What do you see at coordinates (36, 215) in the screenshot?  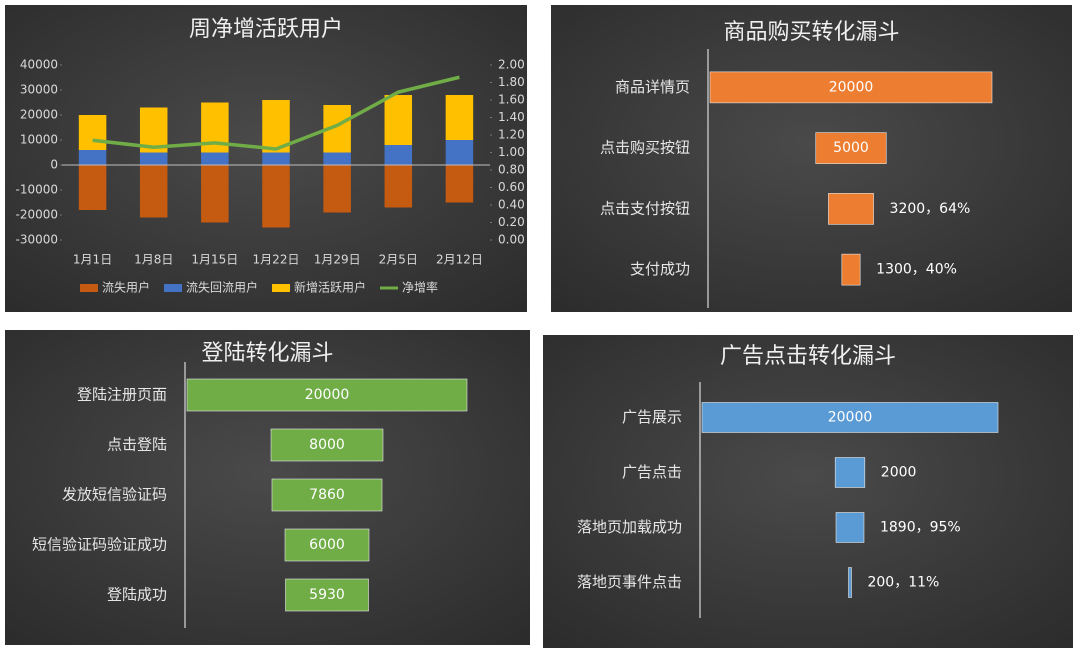 I see `y-tick-label: -20000` at bounding box center [36, 215].